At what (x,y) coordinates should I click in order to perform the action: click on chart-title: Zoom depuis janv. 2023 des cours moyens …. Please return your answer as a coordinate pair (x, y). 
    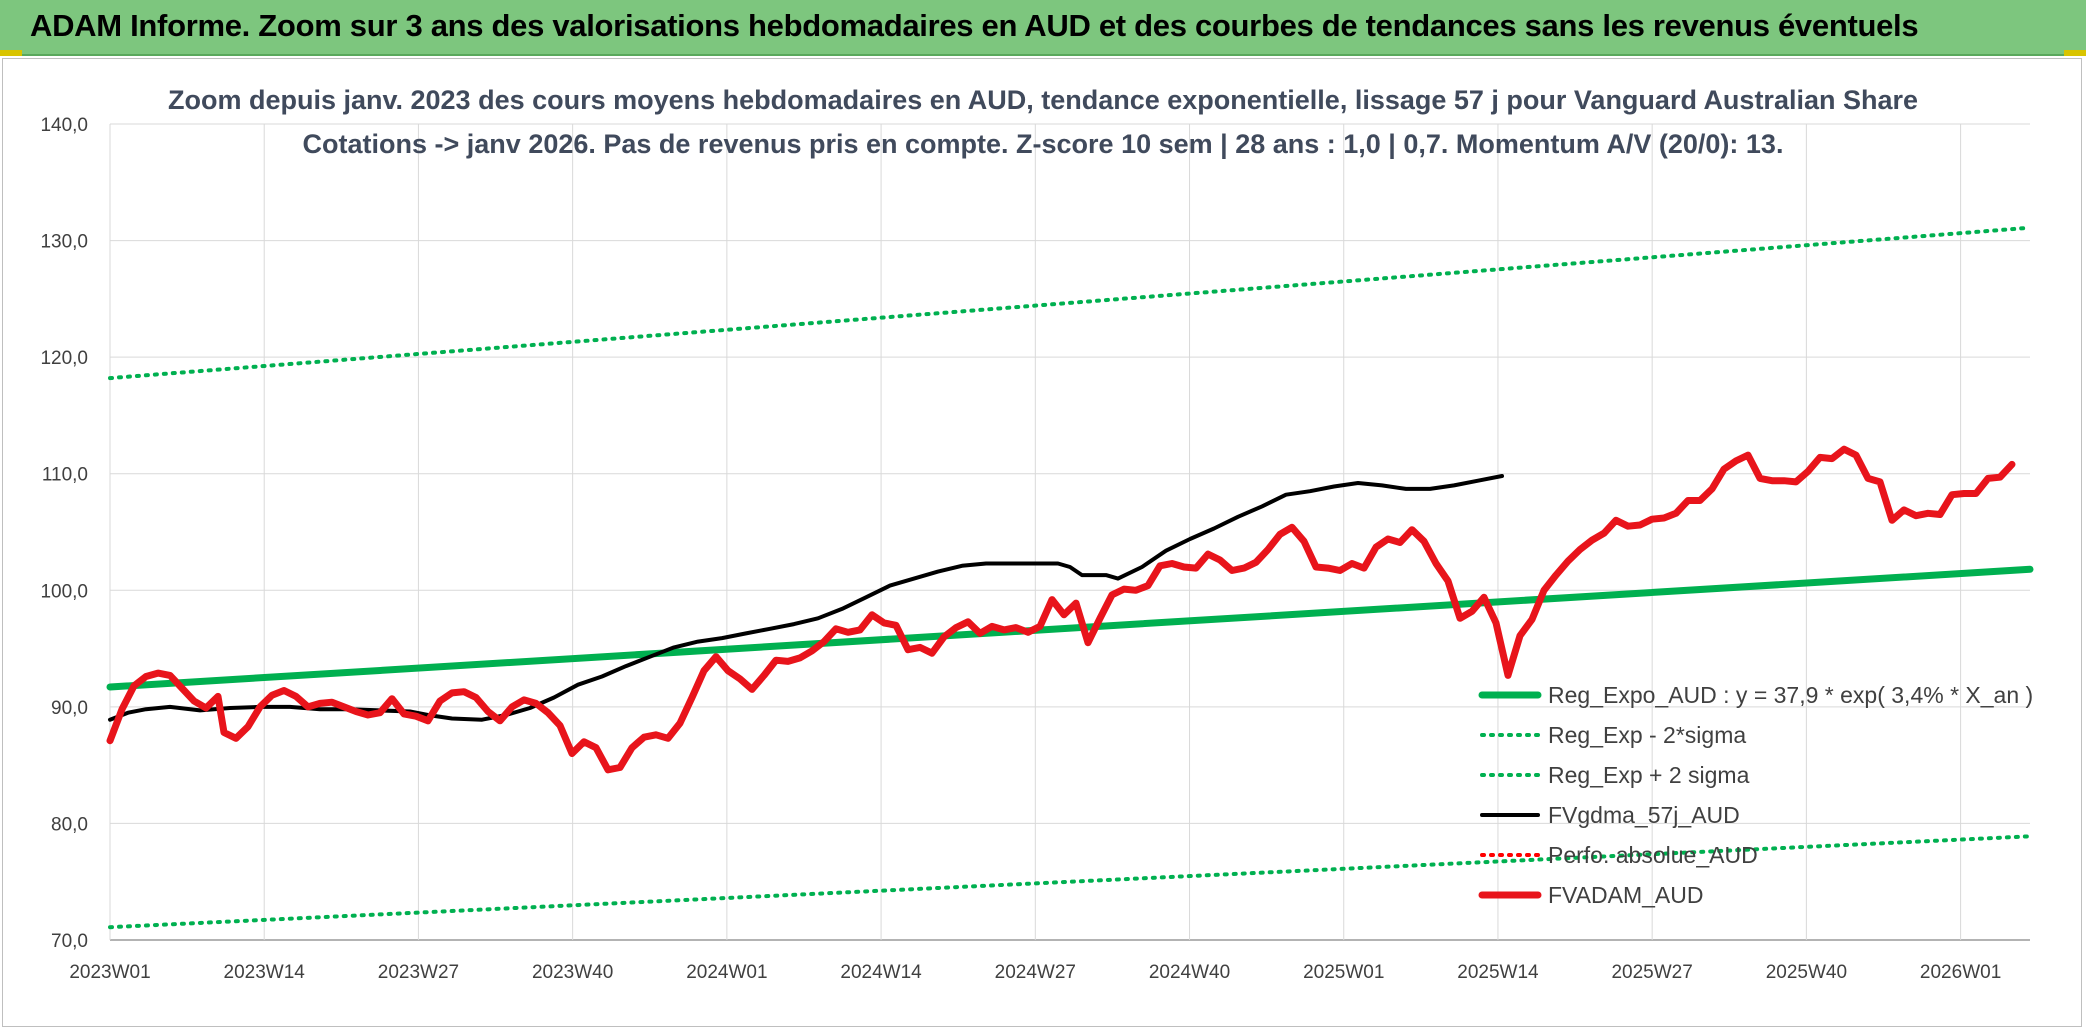
    Looking at the image, I should click on (1043, 122).